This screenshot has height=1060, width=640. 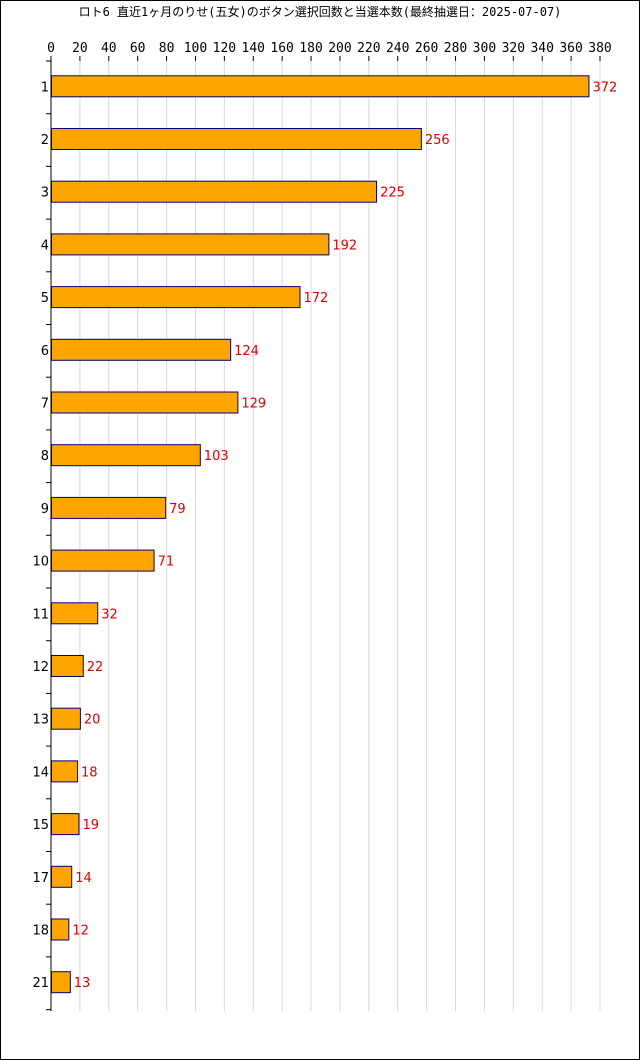 What do you see at coordinates (51, 48) in the screenshot?
I see `x-tick-label: 0` at bounding box center [51, 48].